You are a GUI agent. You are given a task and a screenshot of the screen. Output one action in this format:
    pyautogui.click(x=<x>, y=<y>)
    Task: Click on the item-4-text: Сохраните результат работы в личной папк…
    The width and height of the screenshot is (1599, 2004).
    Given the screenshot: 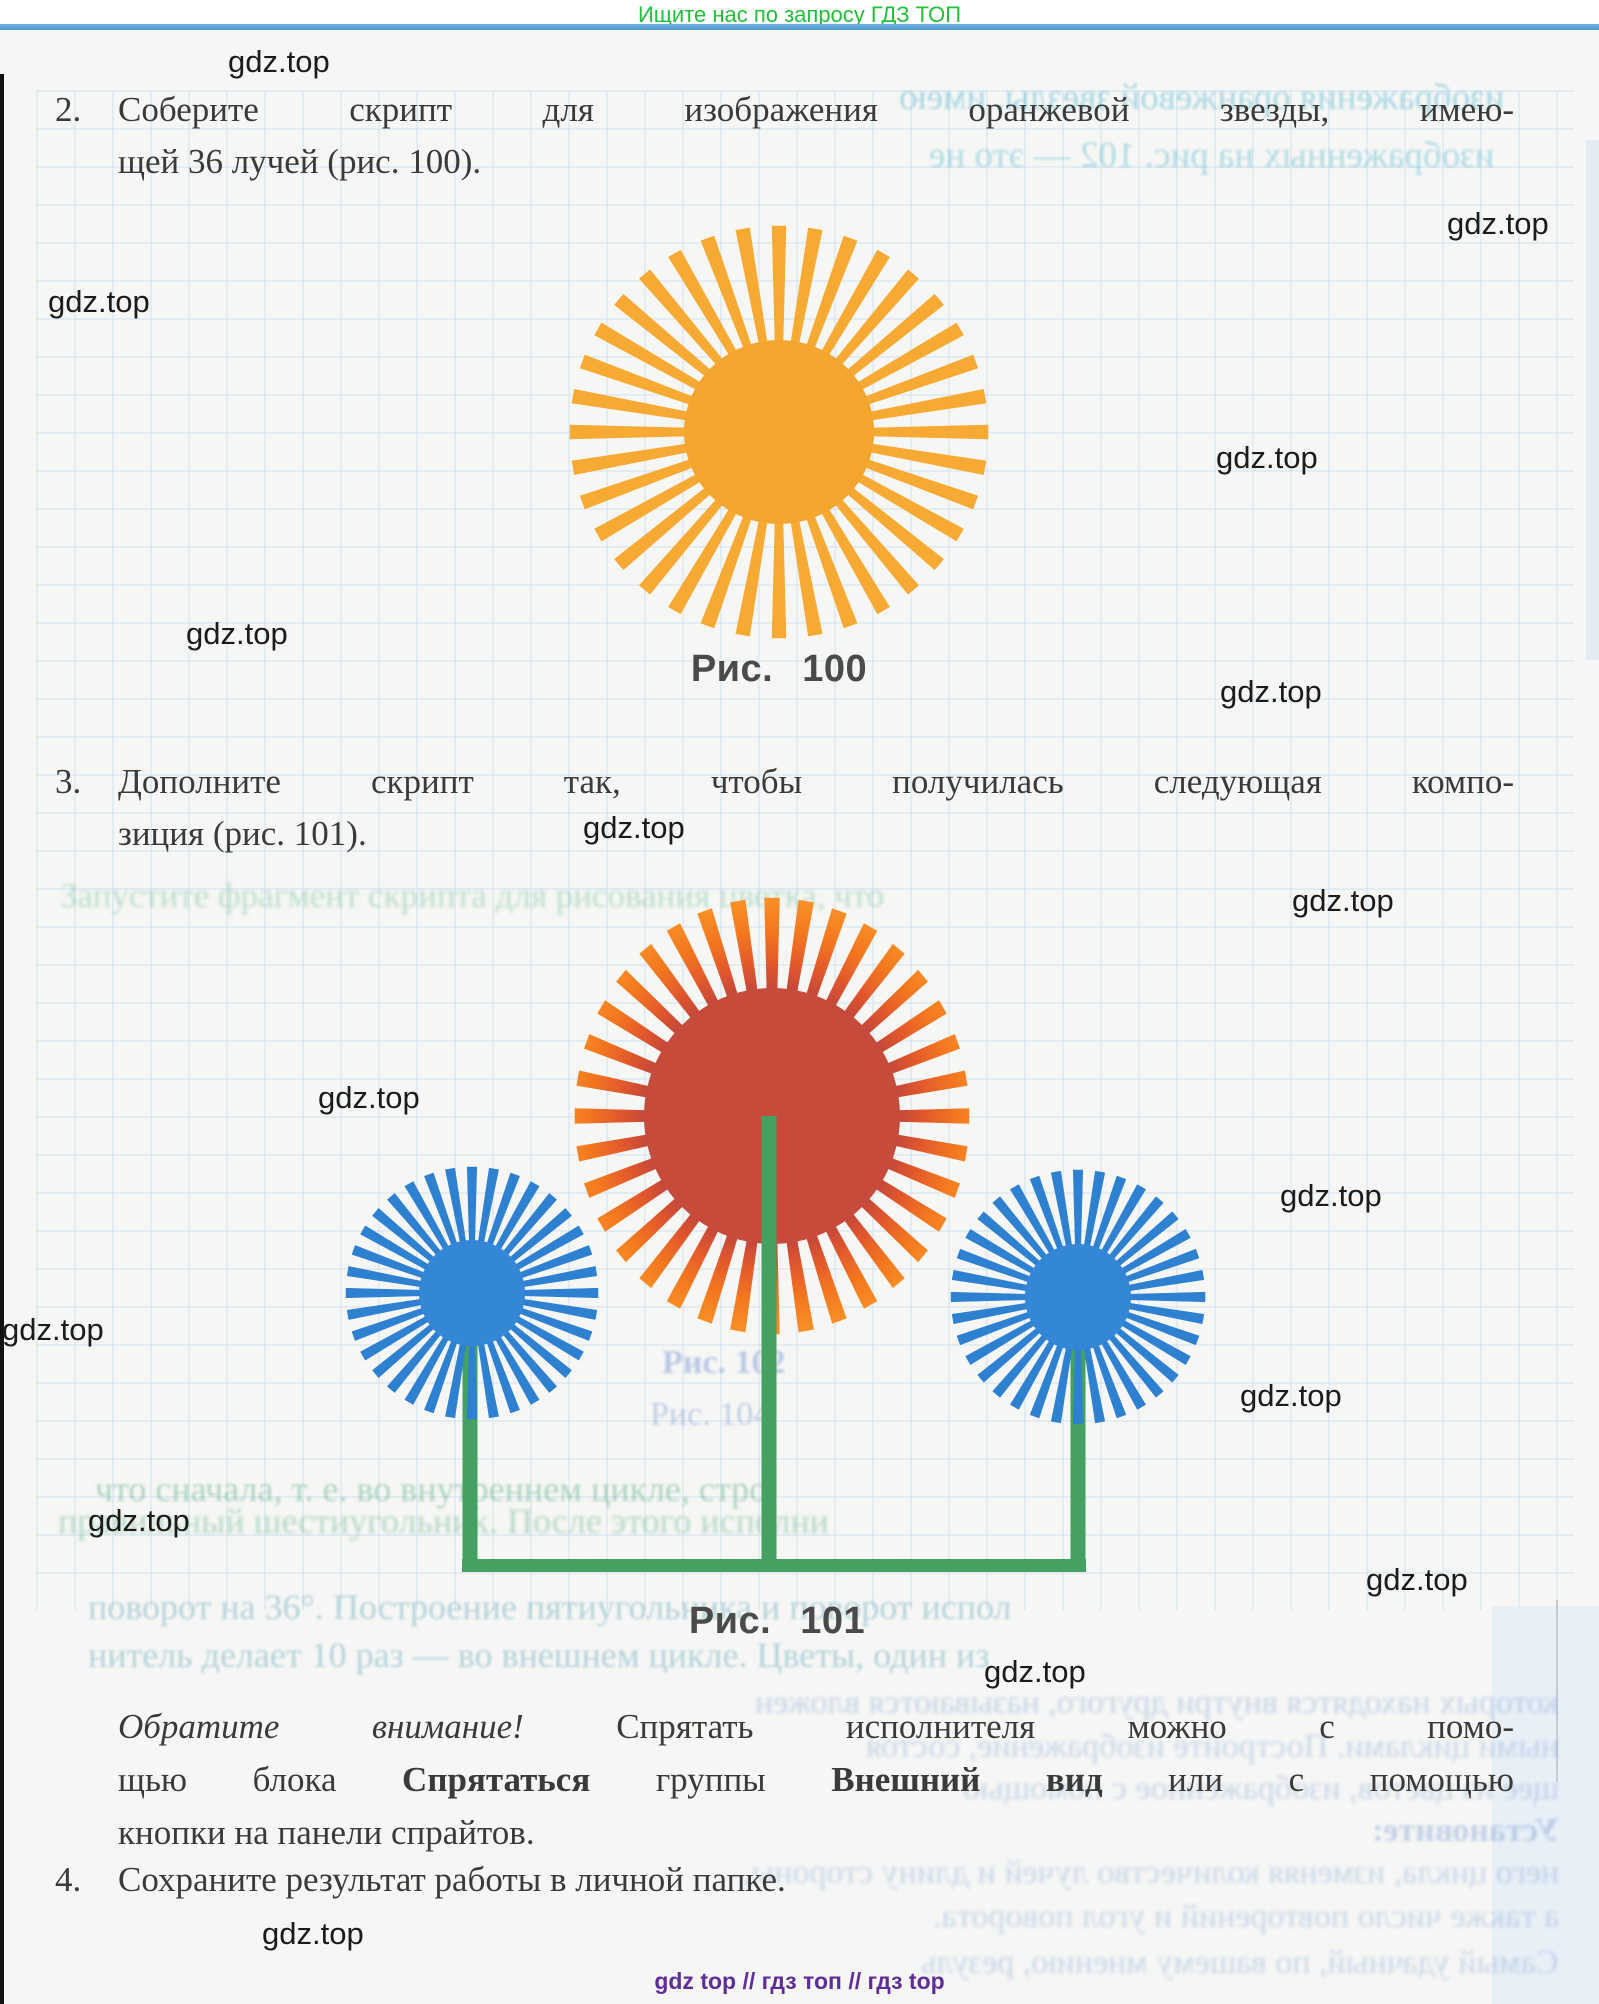 What is the action you would take?
    pyautogui.click(x=452, y=1879)
    